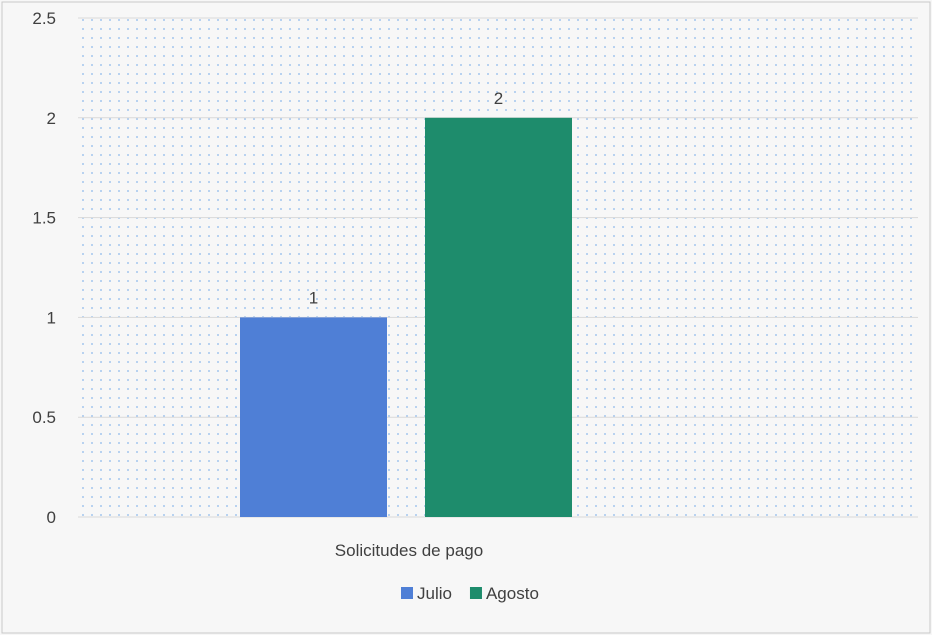  Describe the element at coordinates (498, 317) in the screenshot. I see `bar-agosto` at that location.